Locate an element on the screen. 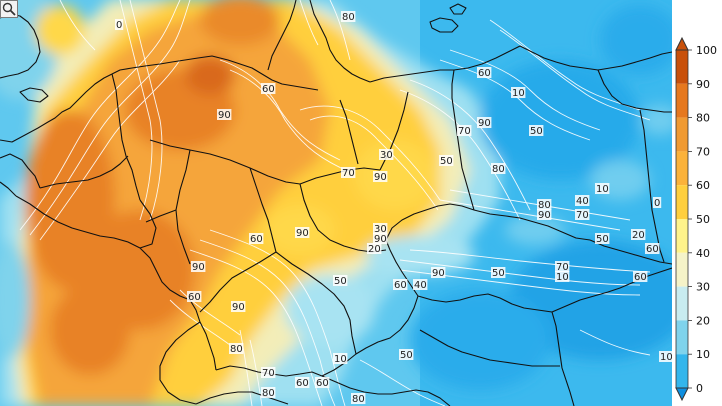 This screenshot has width=722, height=406. colorbar-label: 100 is located at coordinates (706, 50).